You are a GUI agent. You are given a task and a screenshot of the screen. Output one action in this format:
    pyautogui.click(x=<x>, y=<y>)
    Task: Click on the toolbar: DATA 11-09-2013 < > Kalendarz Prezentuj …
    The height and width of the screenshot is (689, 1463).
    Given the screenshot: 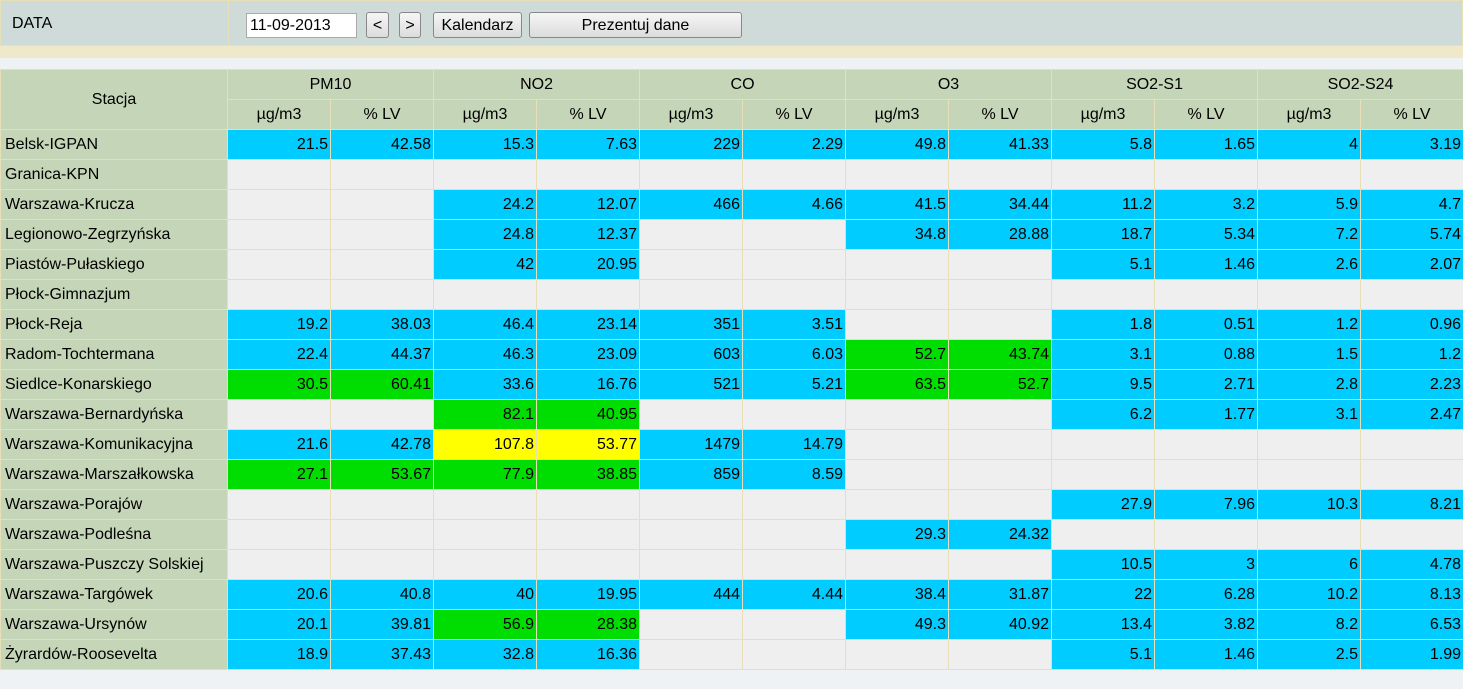 What is the action you would take?
    pyautogui.click(x=731, y=23)
    